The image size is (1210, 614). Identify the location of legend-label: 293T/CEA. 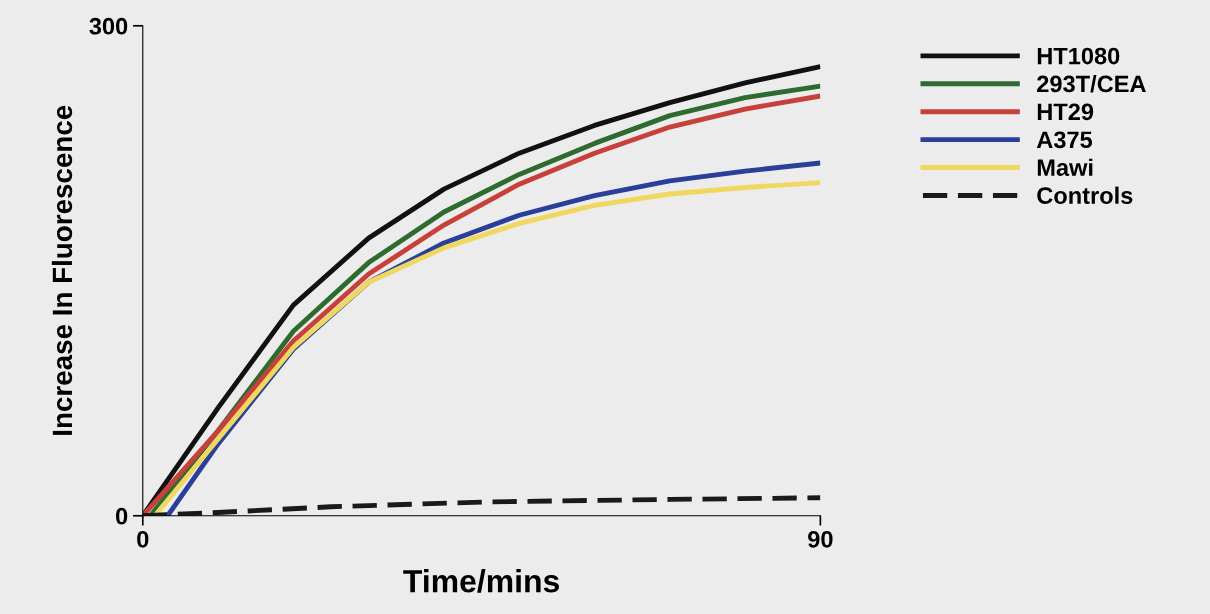
(1091, 83).